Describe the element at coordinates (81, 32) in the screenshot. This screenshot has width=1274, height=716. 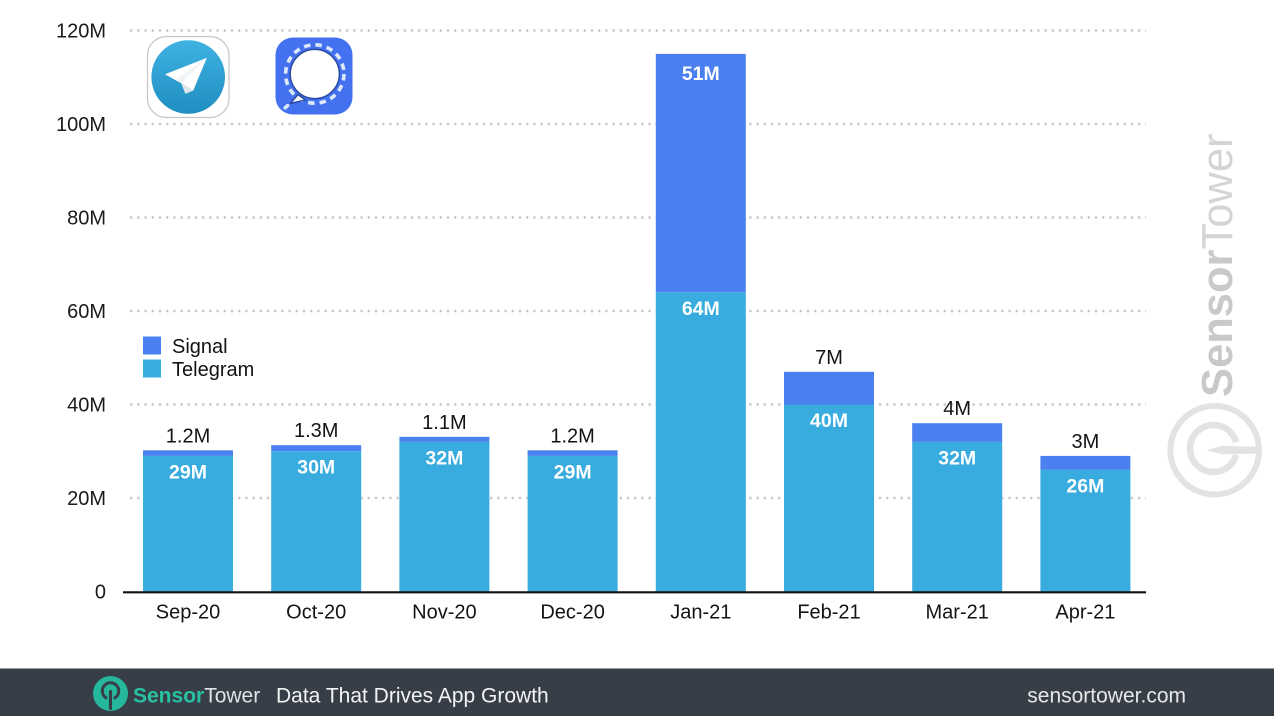
I see `svg-text: 120M` at that location.